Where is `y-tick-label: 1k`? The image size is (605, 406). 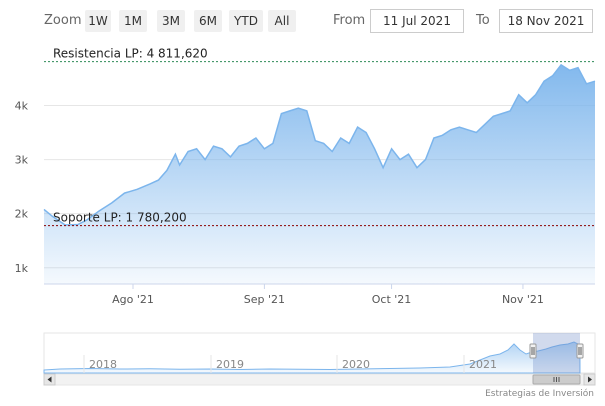
y-tick-label: 1k is located at coordinates (22, 268).